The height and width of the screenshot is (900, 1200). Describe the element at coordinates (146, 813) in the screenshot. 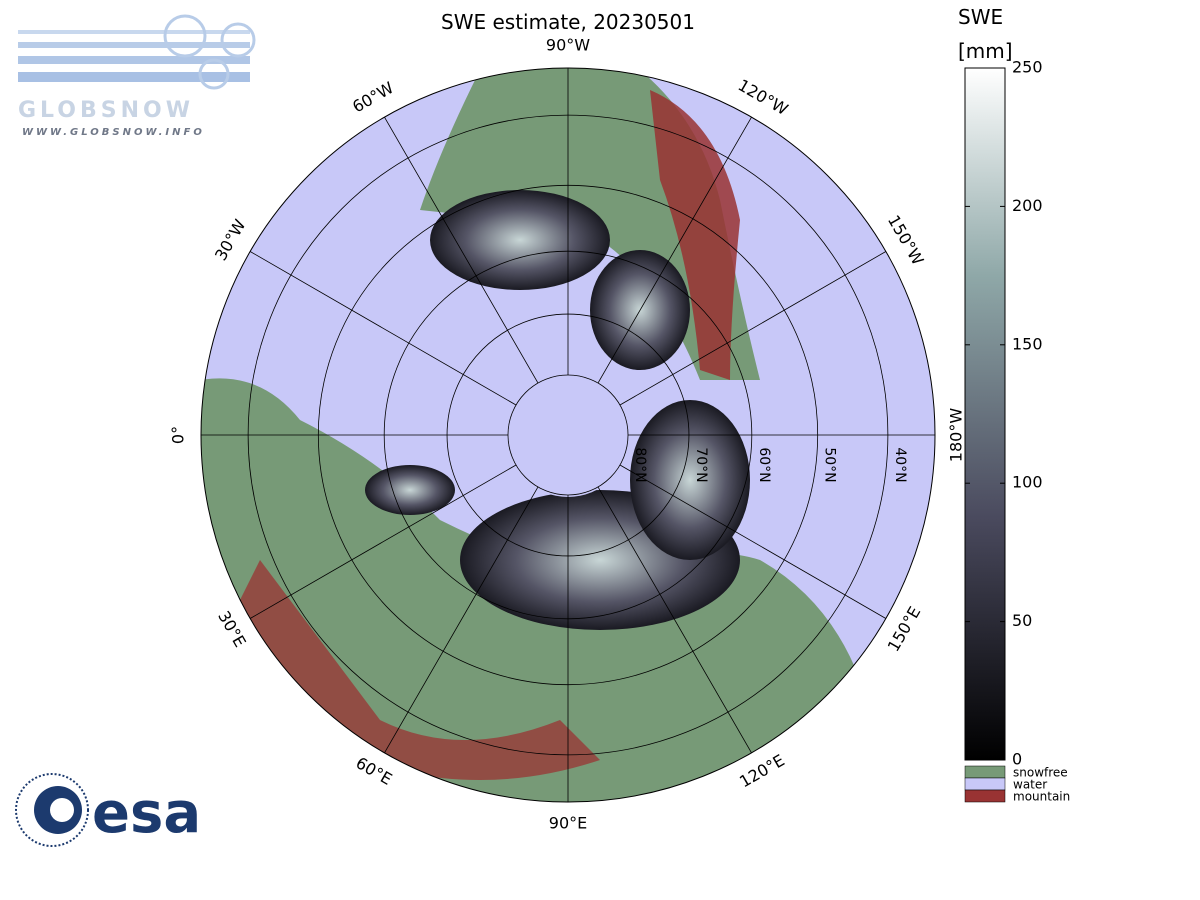

I see `esa-name: esa` at that location.